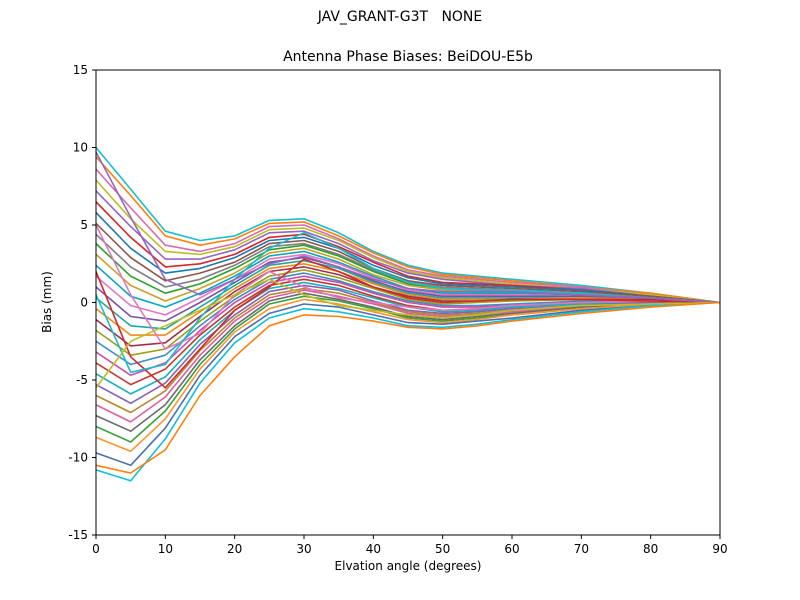 The width and height of the screenshot is (800, 600). What do you see at coordinates (442, 549) in the screenshot?
I see `x-tick-label: 50` at bounding box center [442, 549].